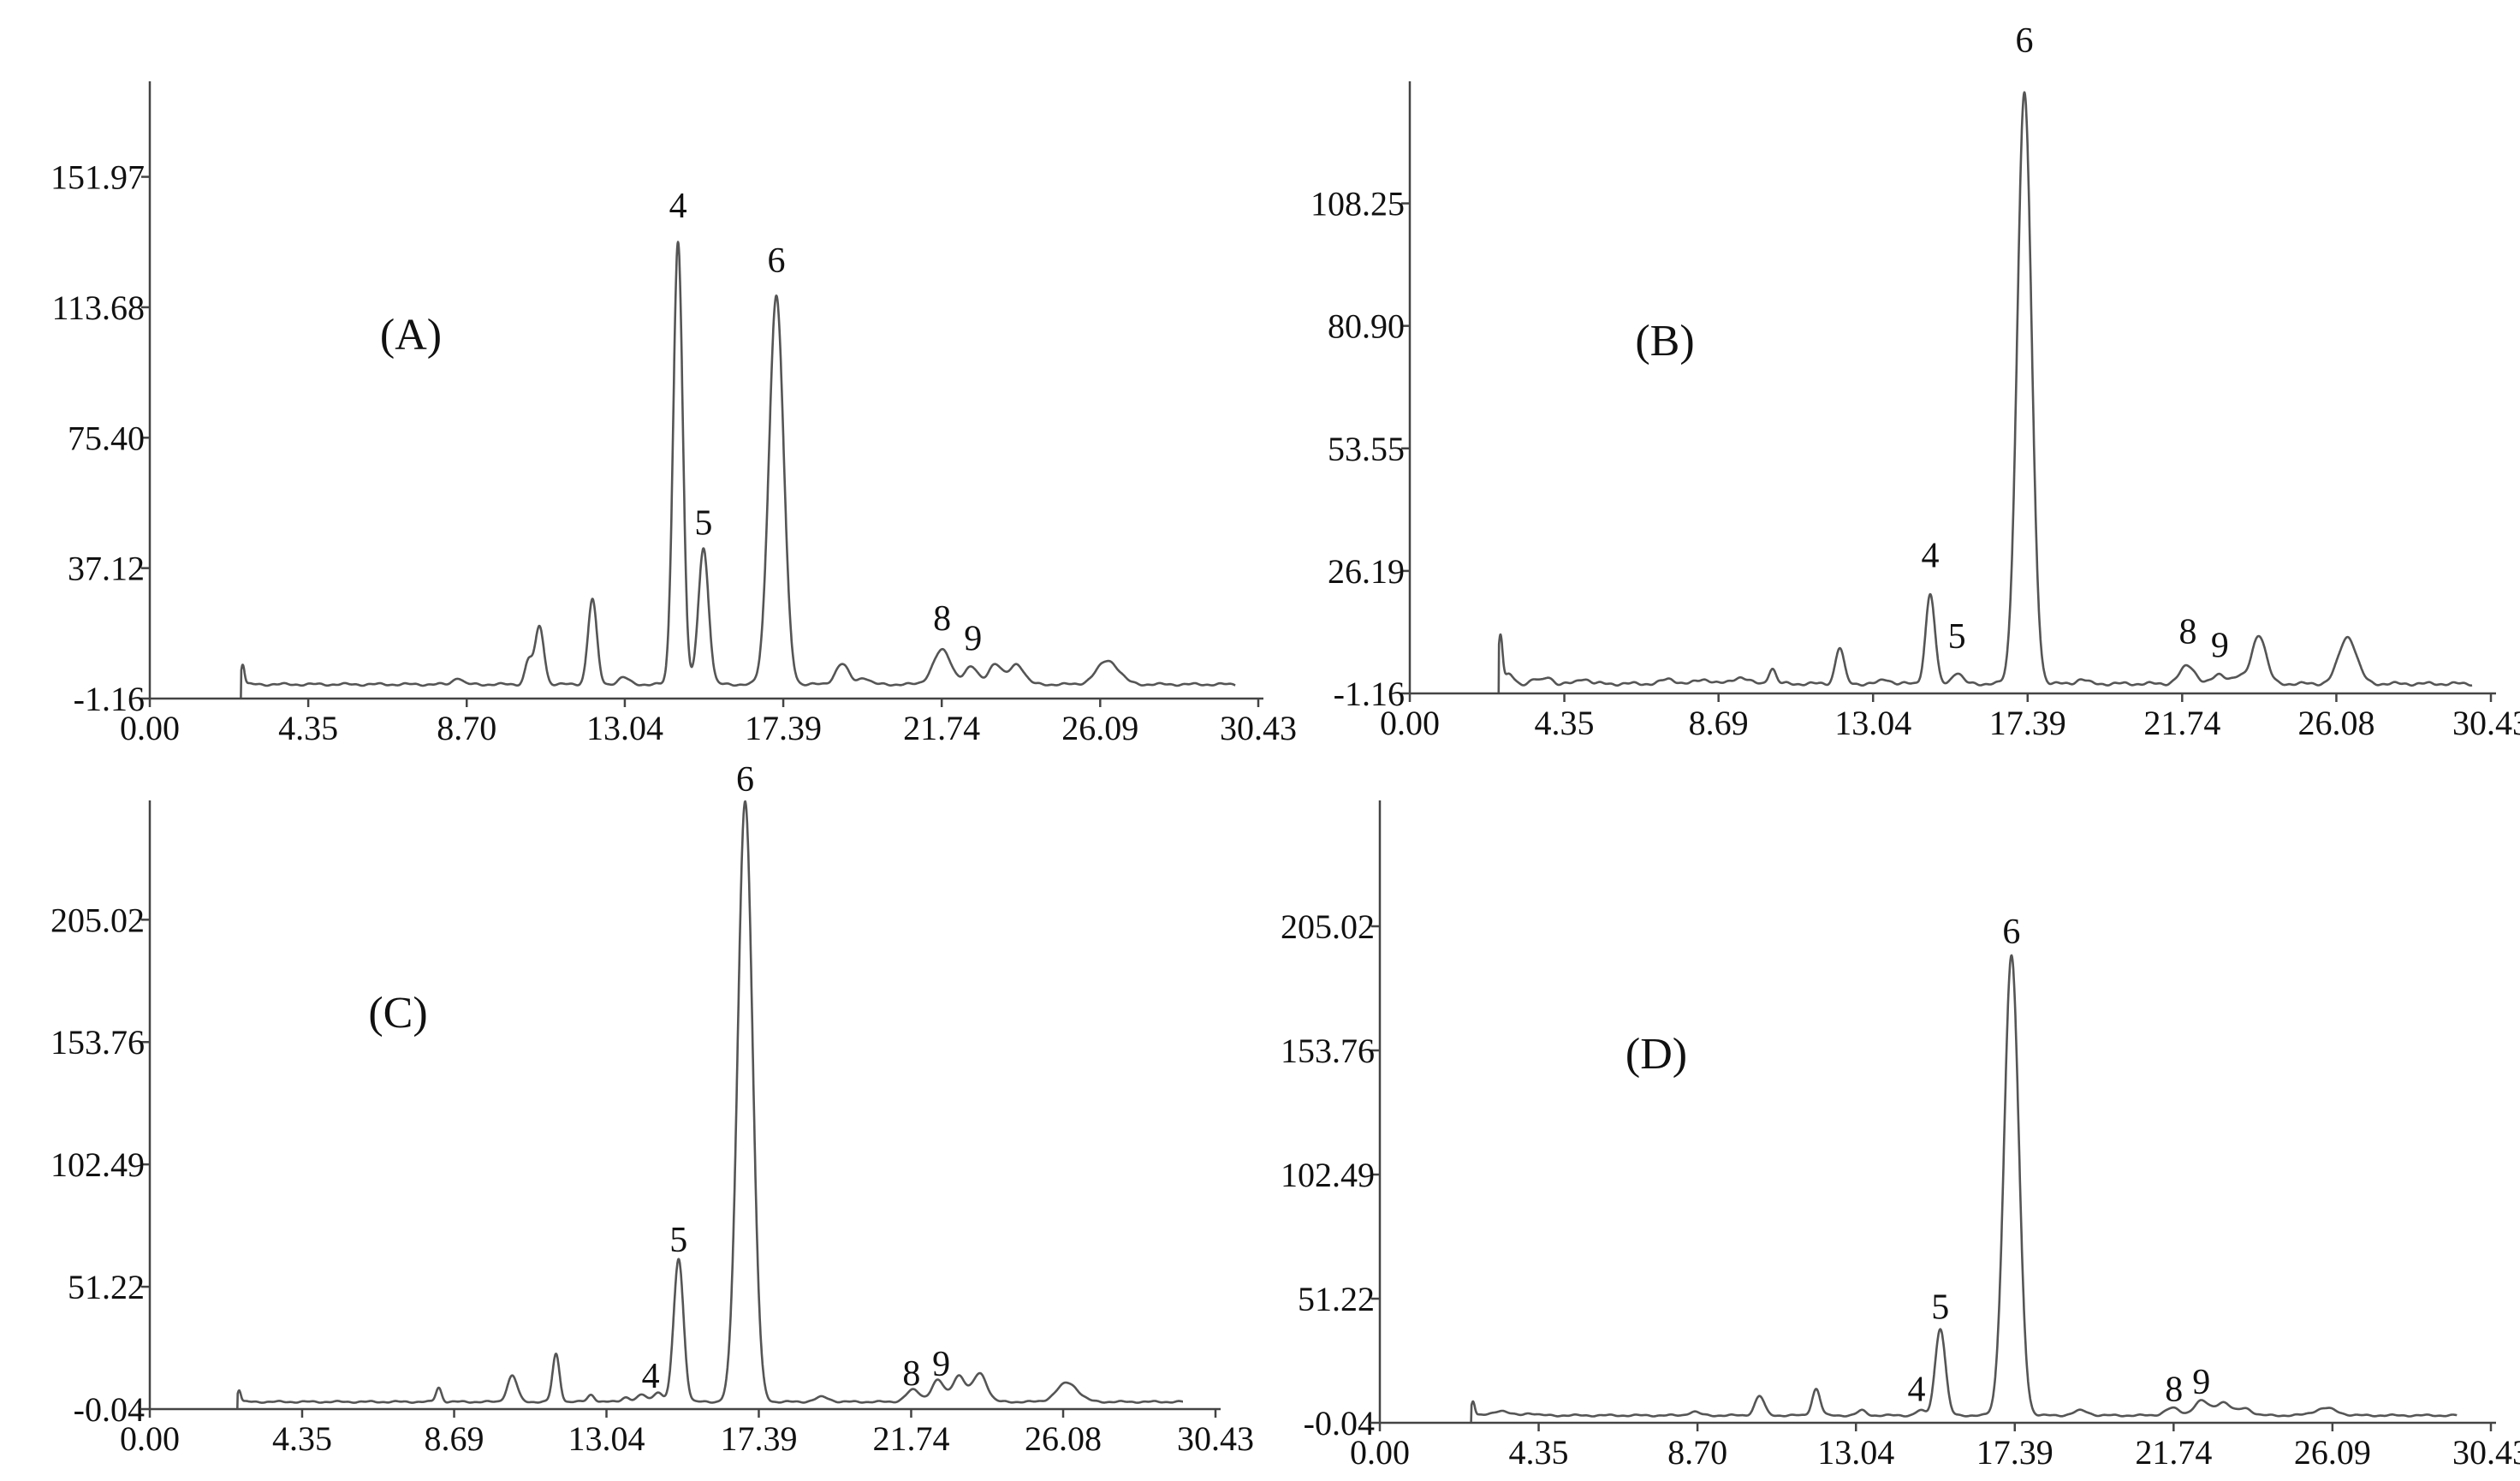  I want to click on panel-label-b: (B), so click(1664, 342).